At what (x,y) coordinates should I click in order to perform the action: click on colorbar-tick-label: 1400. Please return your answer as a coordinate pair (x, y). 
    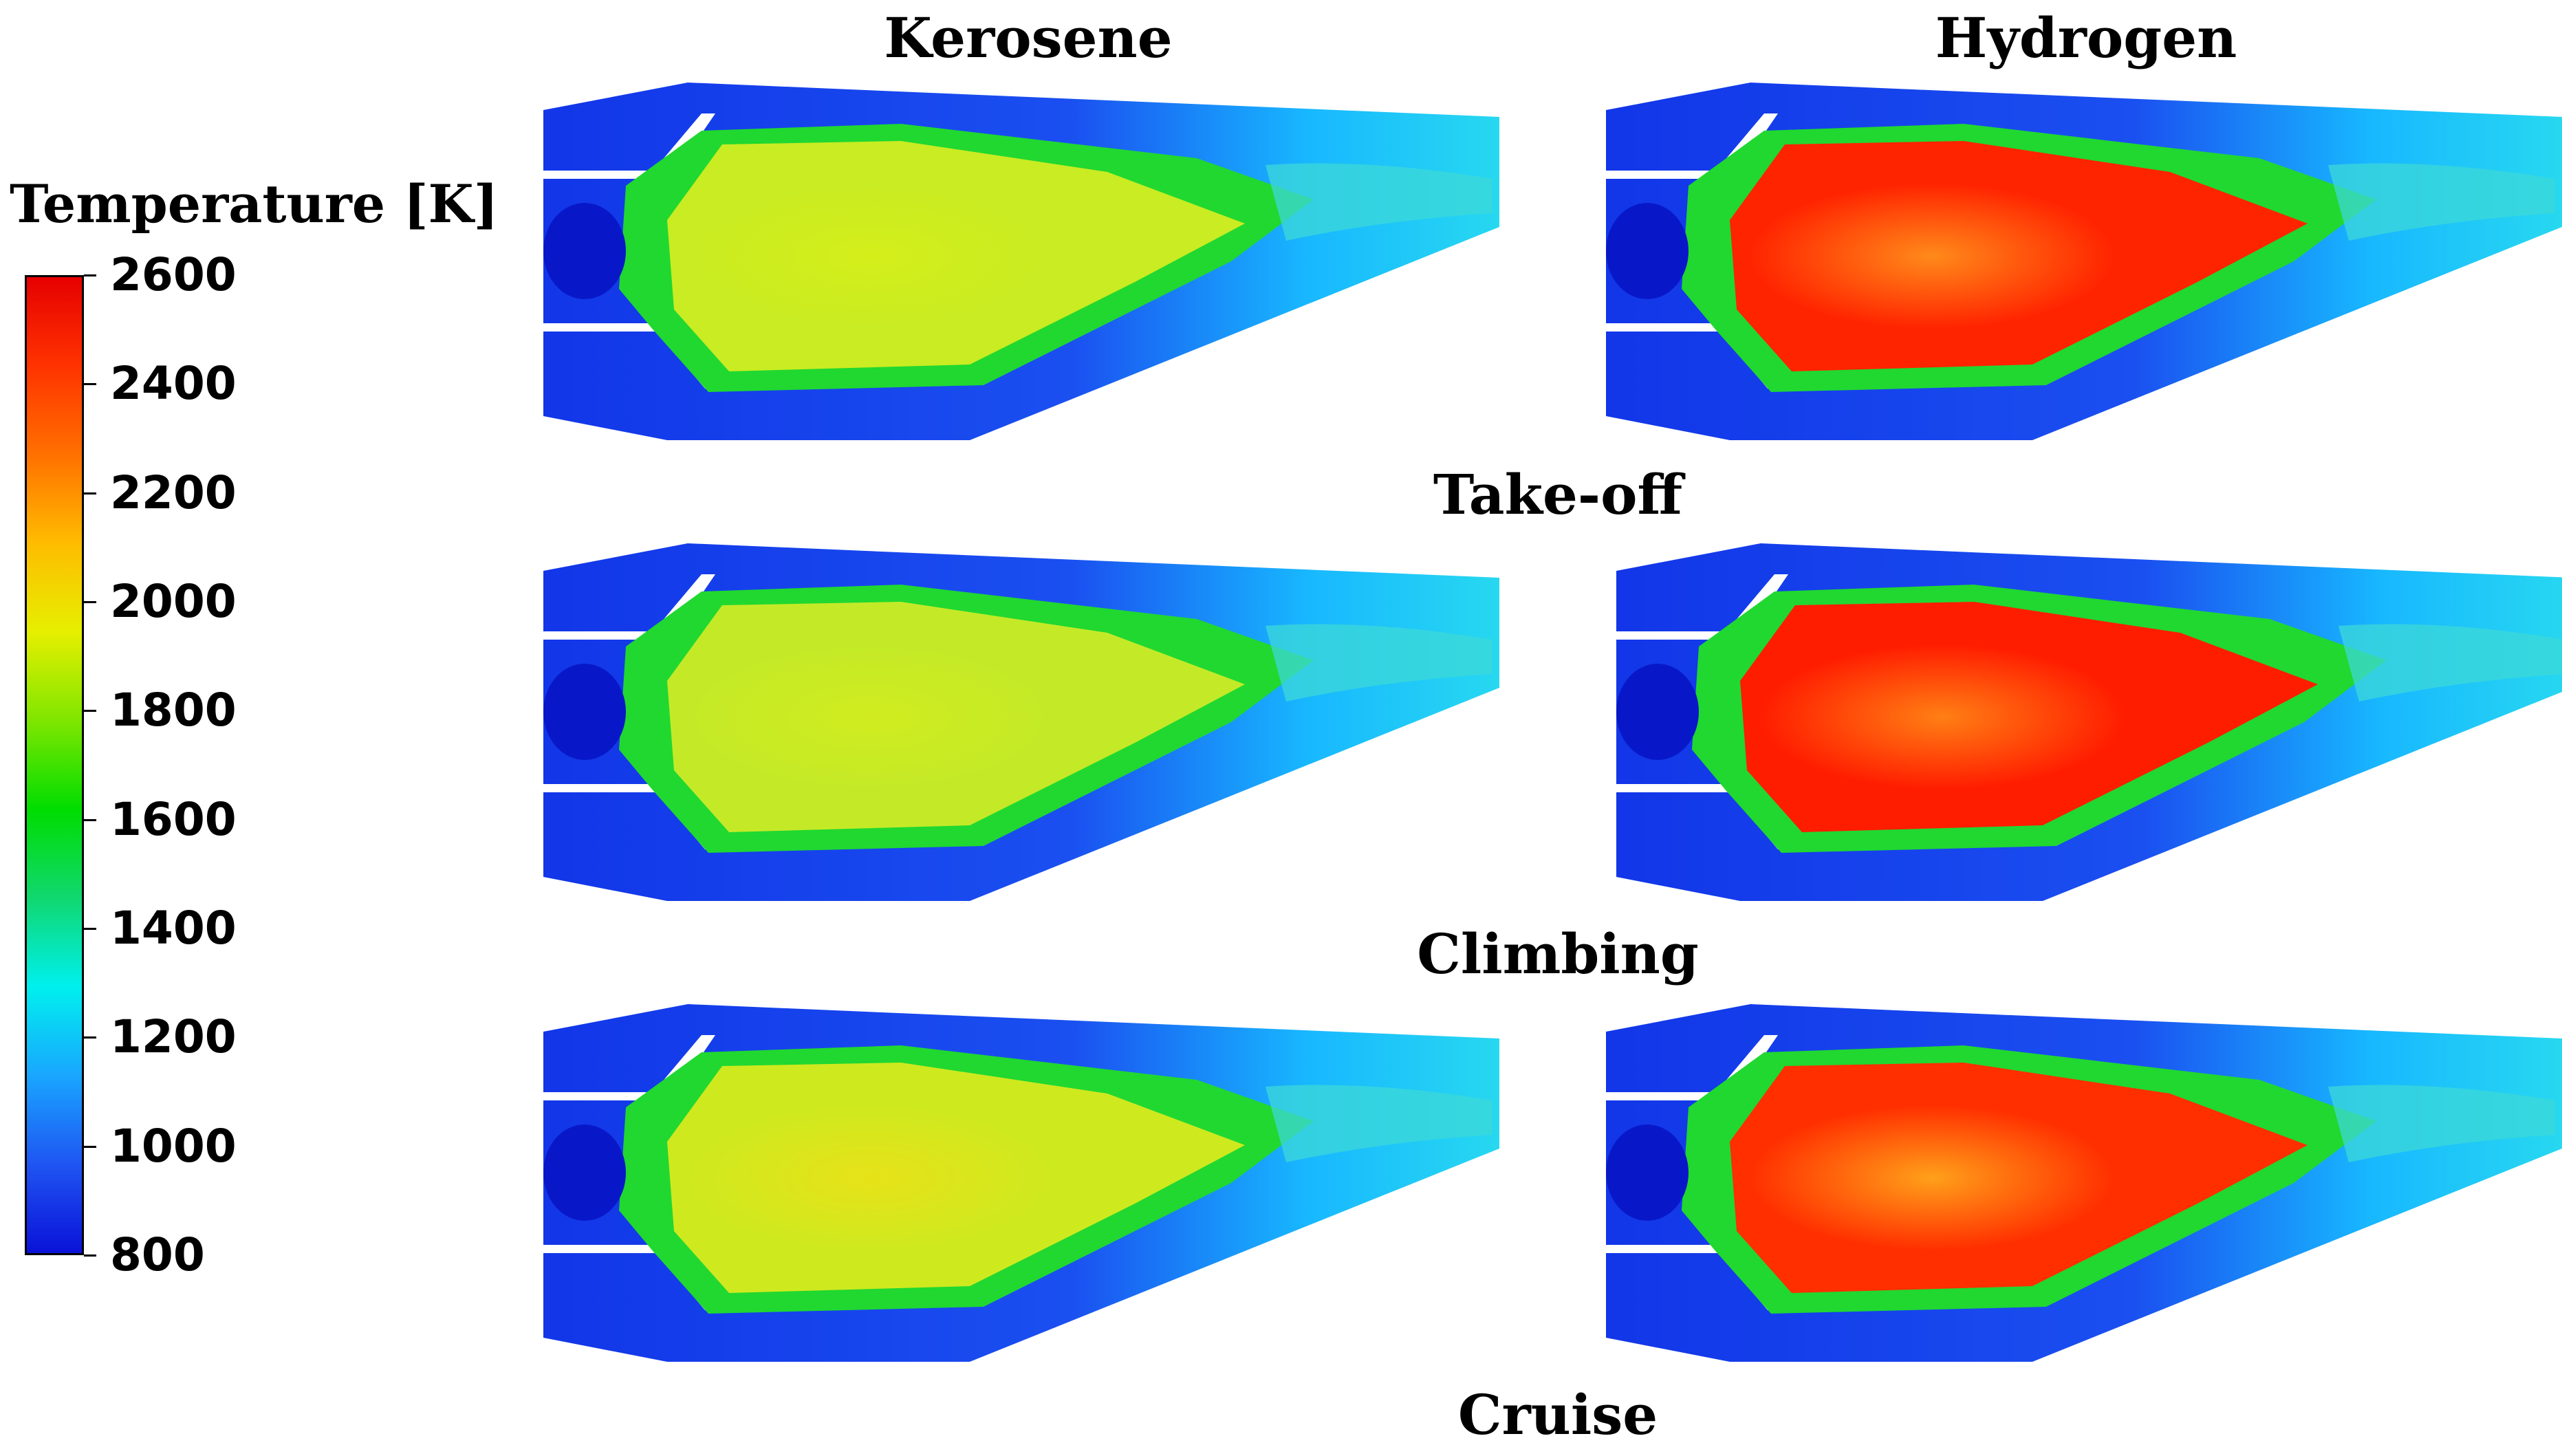
    Looking at the image, I should click on (173, 928).